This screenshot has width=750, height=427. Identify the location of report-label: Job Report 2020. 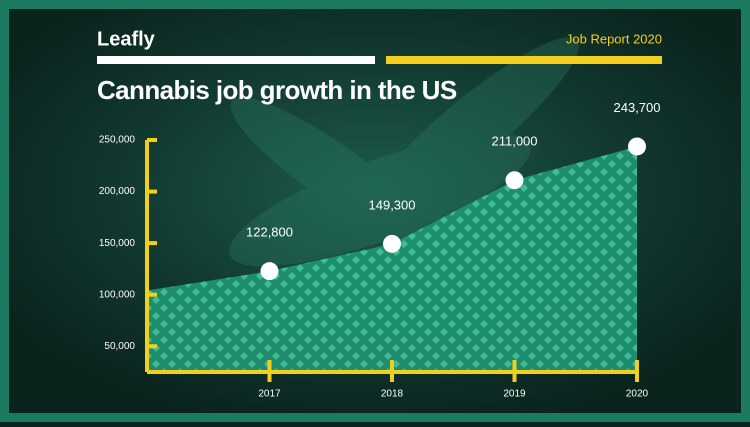
(614, 38).